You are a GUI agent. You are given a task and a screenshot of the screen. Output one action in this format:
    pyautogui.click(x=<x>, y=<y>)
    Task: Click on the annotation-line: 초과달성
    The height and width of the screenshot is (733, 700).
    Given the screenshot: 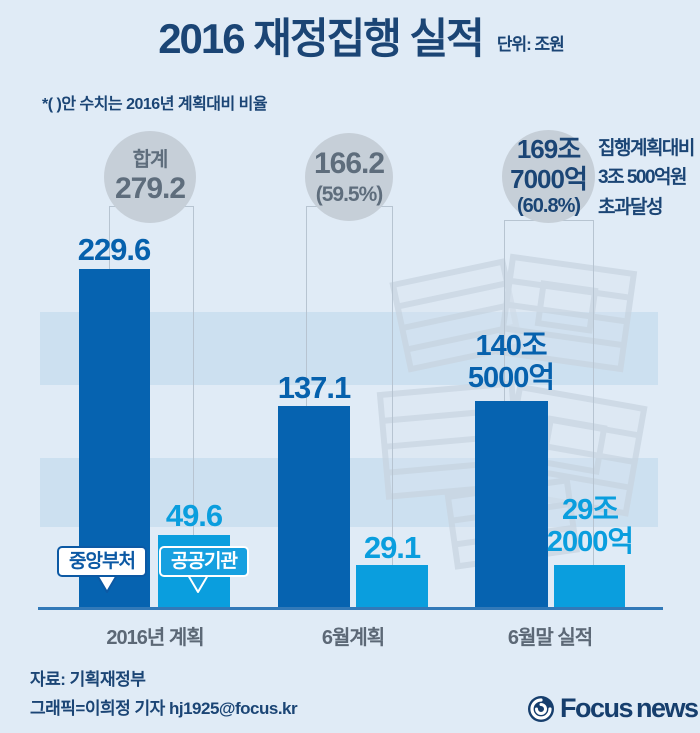 What is the action you would take?
    pyautogui.click(x=630, y=207)
    